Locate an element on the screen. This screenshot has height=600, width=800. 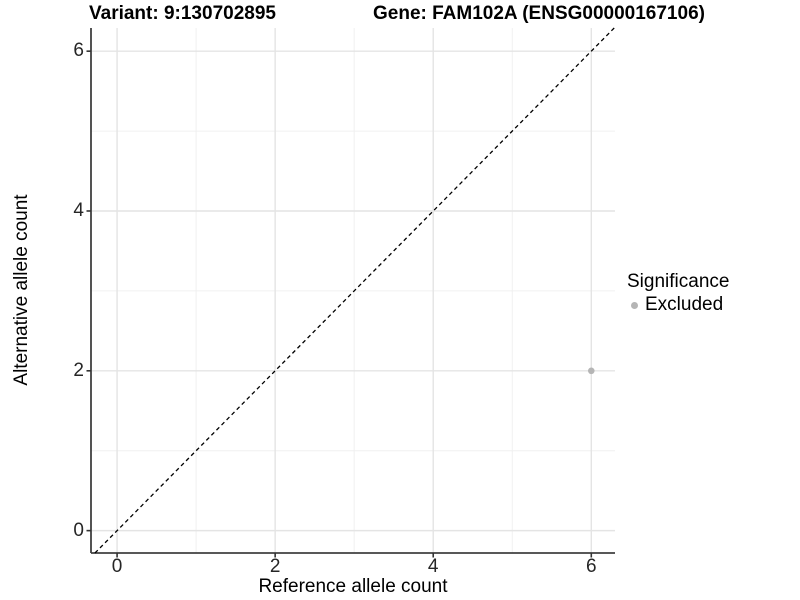
variant-title: Variant: 9:130702895 is located at coordinates (182, 13).